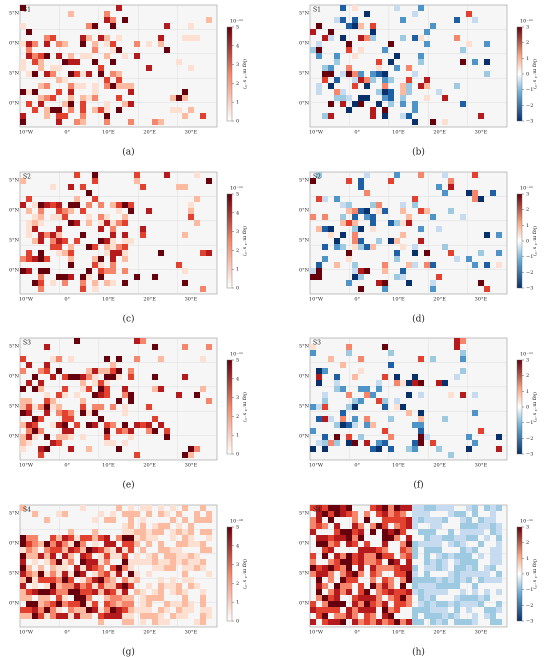 The image size is (550, 657). Describe the element at coordinates (398, 466) in the screenshot. I see `x-tick-label: 10°E` at that location.